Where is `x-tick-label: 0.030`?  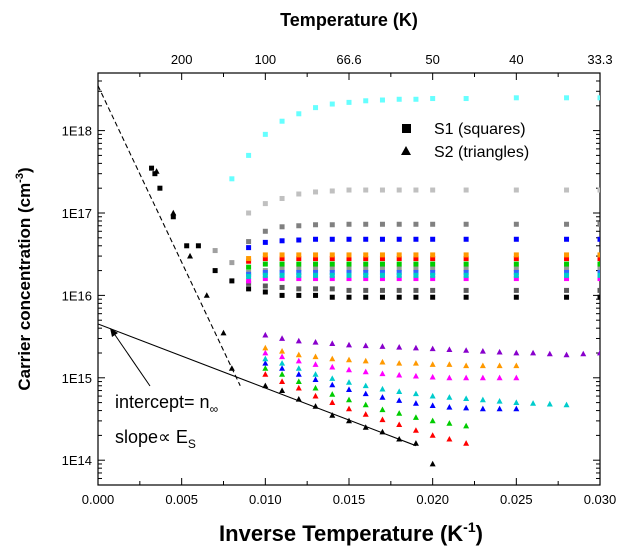
x-tick-label: 0.030 is located at coordinates (600, 499).